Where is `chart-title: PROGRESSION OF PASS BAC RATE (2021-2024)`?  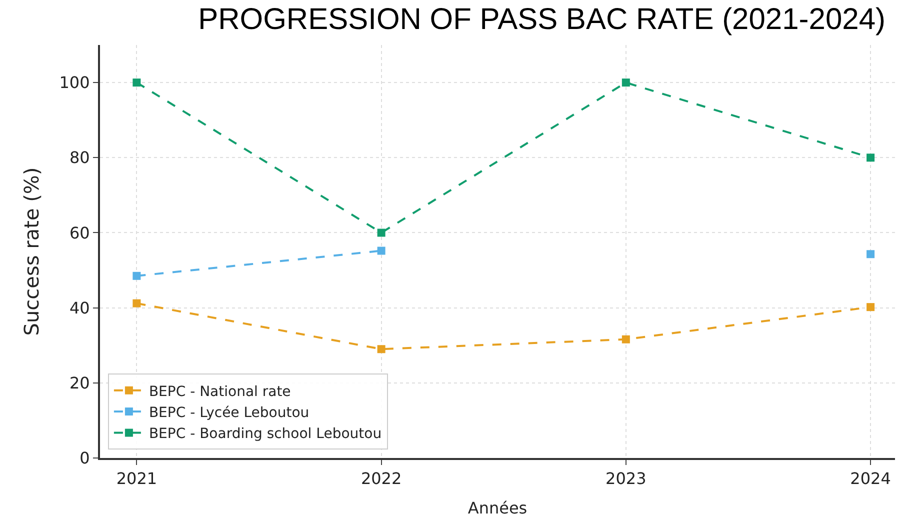 chart-title: PROGRESSION OF PASS BAC RATE (2021-2024) is located at coordinates (542, 19).